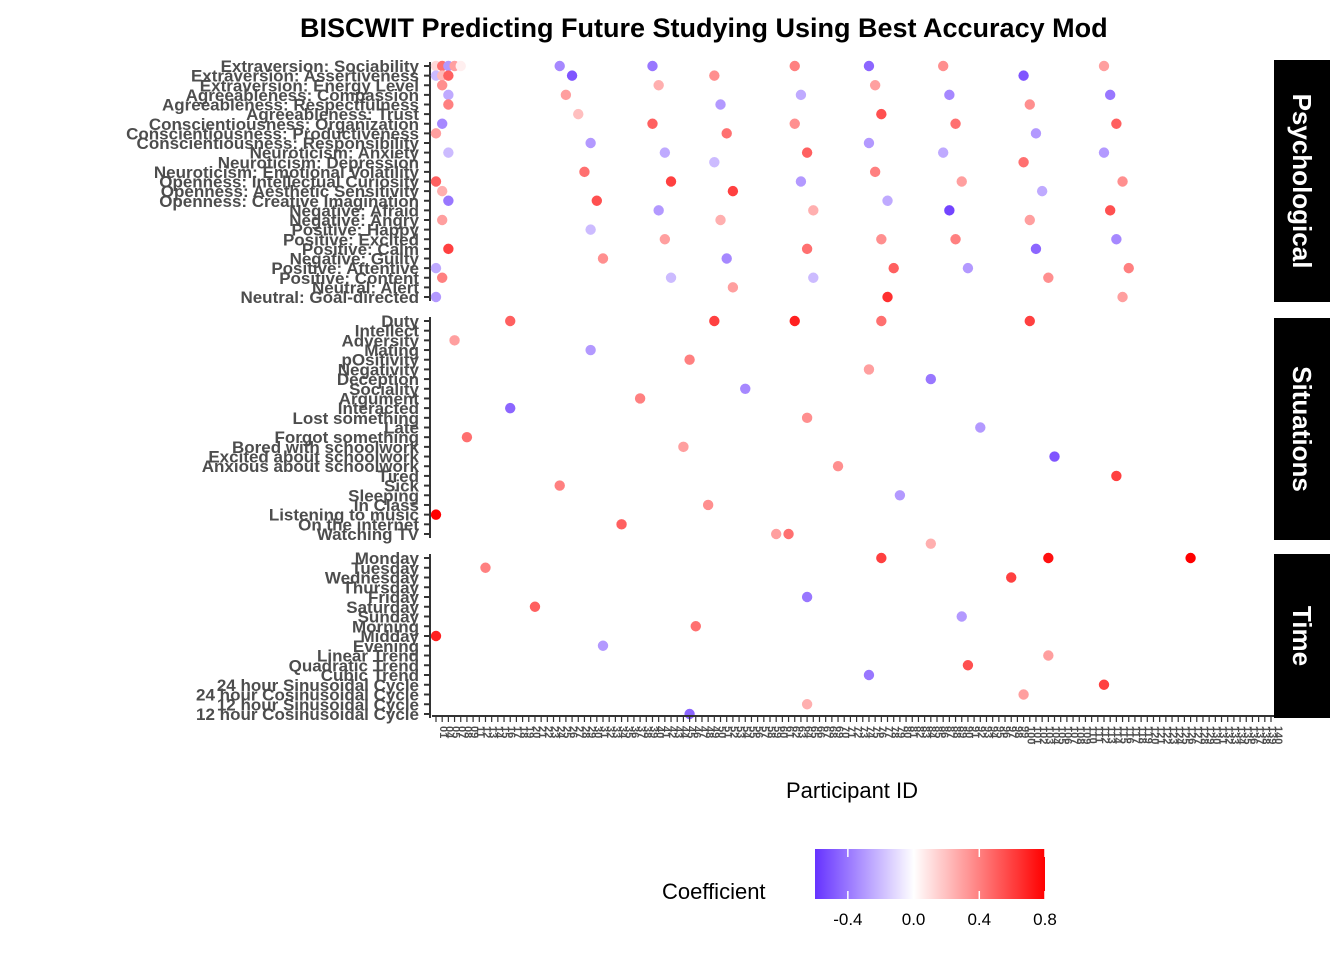 This screenshot has width=1344, height=960. Describe the element at coordinates (697, 732) in the screenshot. I see `x-tick-label: 46` at that location.